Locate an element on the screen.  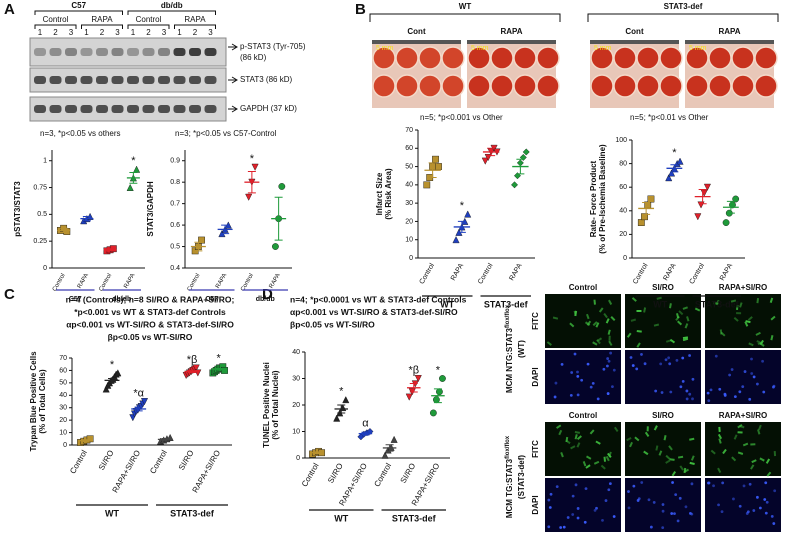
x-tick-label: Control is located at coordinates (428, 273).